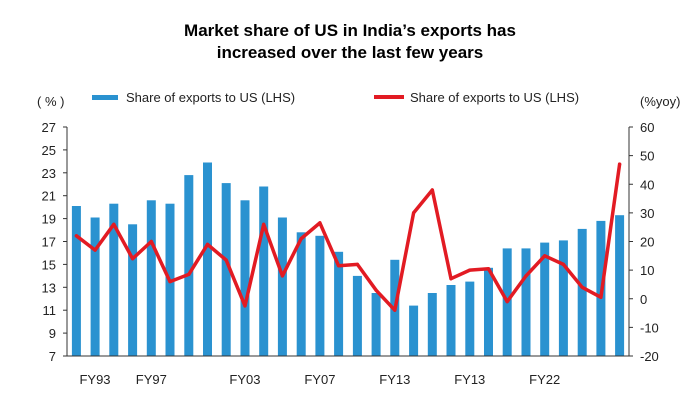  What do you see at coordinates (210, 97) in the screenshot?
I see `legend-bar-label: Share of exports to US (LHS)` at bounding box center [210, 97].